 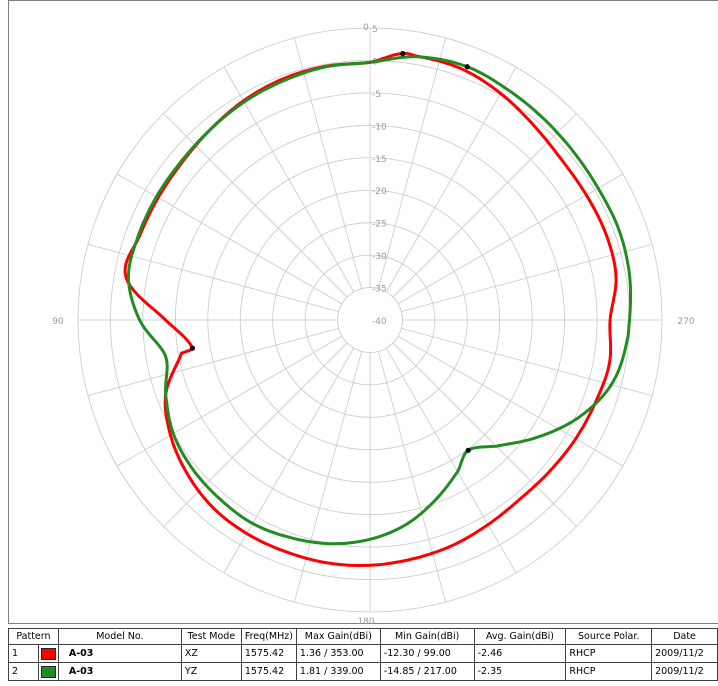 I want to click on ring-label: -40, so click(x=379, y=322).